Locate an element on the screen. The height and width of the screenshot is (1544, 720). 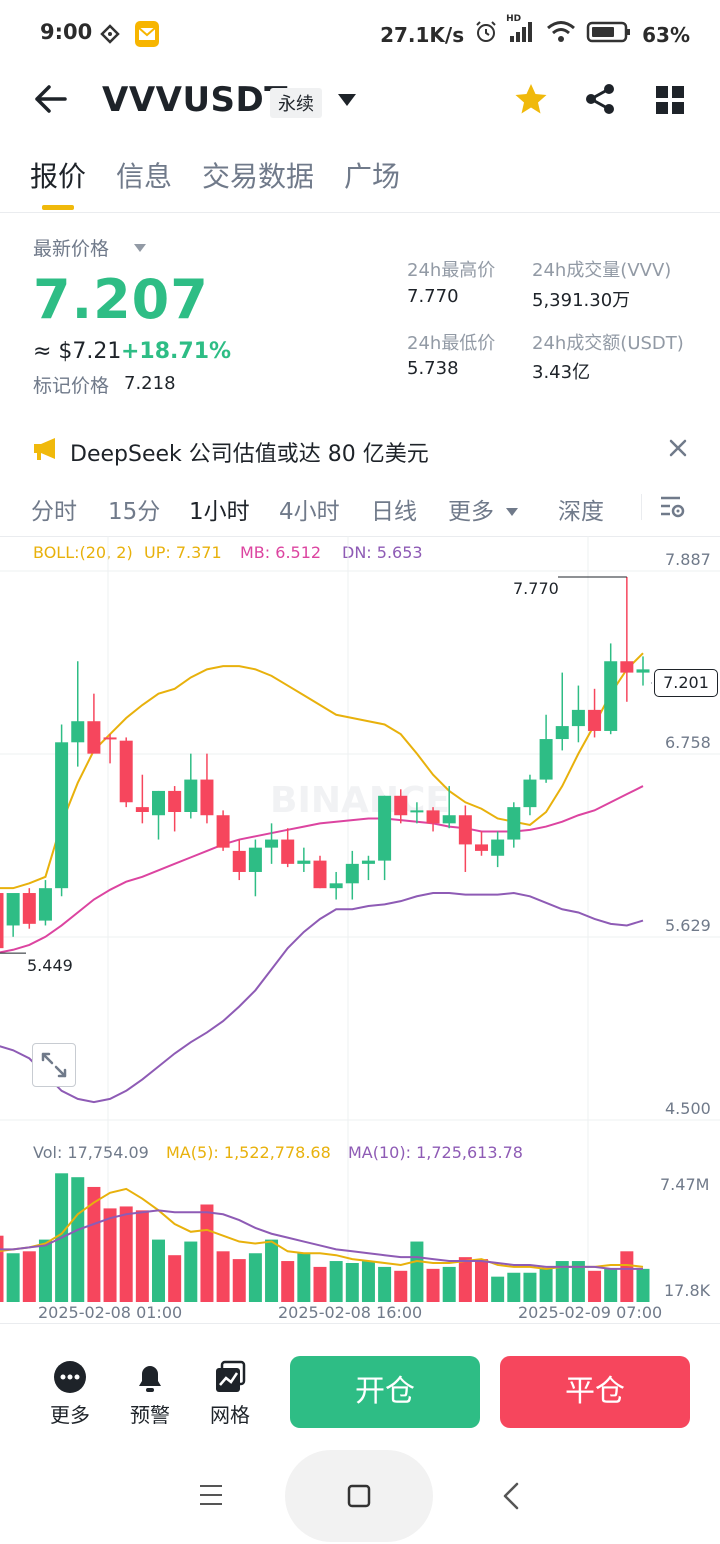
tf-more: 更多 is located at coordinates (471, 512).